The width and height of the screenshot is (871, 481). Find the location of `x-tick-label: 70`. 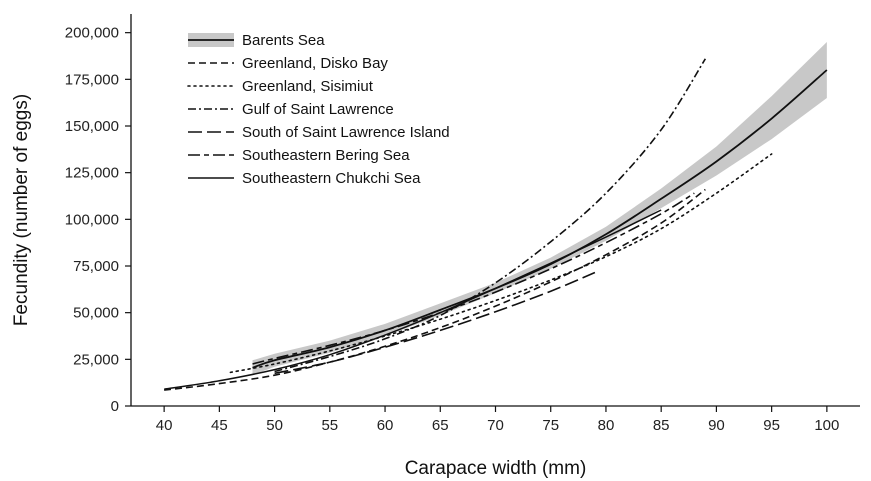

x-tick-label: 70 is located at coordinates (495, 425).